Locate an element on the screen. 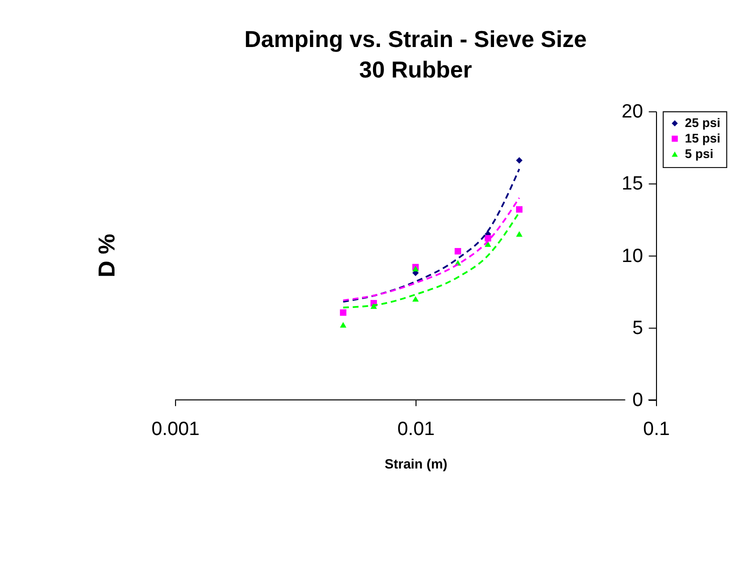 The width and height of the screenshot is (732, 573). legend-label: 25 psi is located at coordinates (702, 123).